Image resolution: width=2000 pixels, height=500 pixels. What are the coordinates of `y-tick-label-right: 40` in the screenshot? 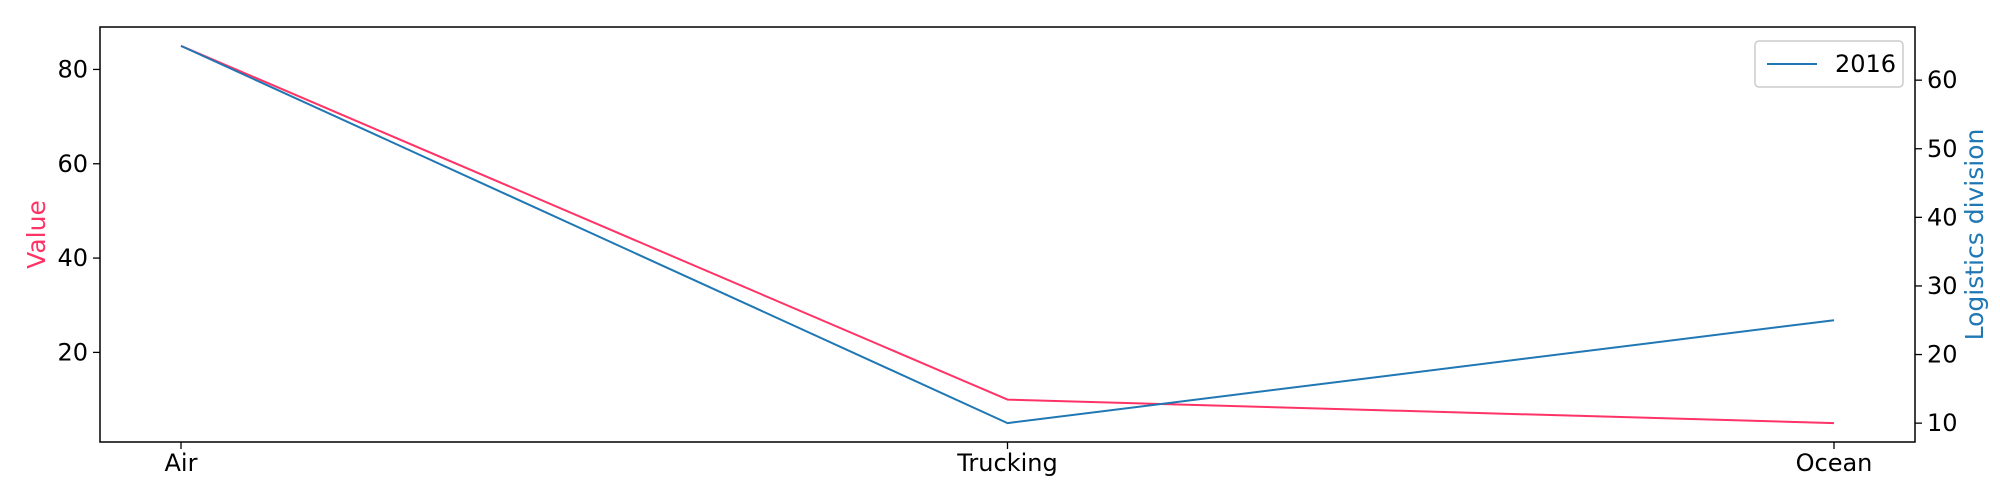 It's located at (1942, 217).